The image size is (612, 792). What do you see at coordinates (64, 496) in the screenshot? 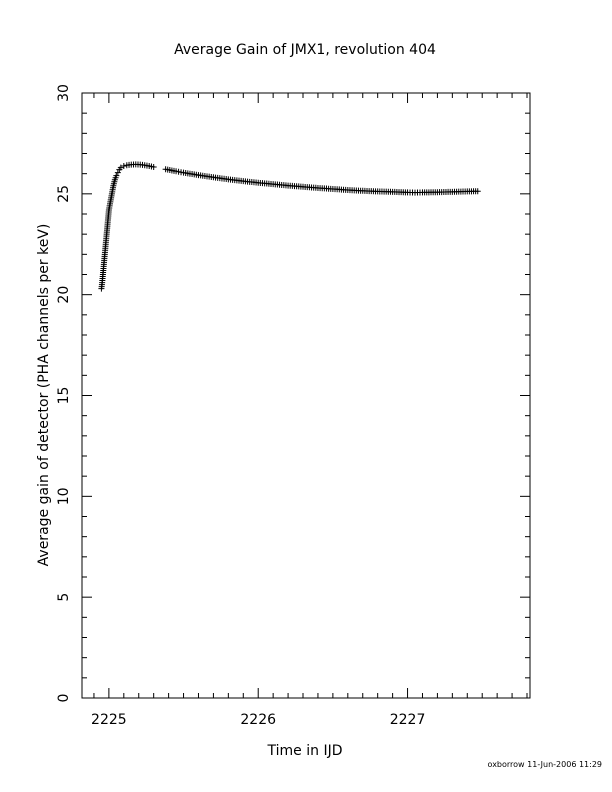
I see `y-tick-label: 10` at bounding box center [64, 496].